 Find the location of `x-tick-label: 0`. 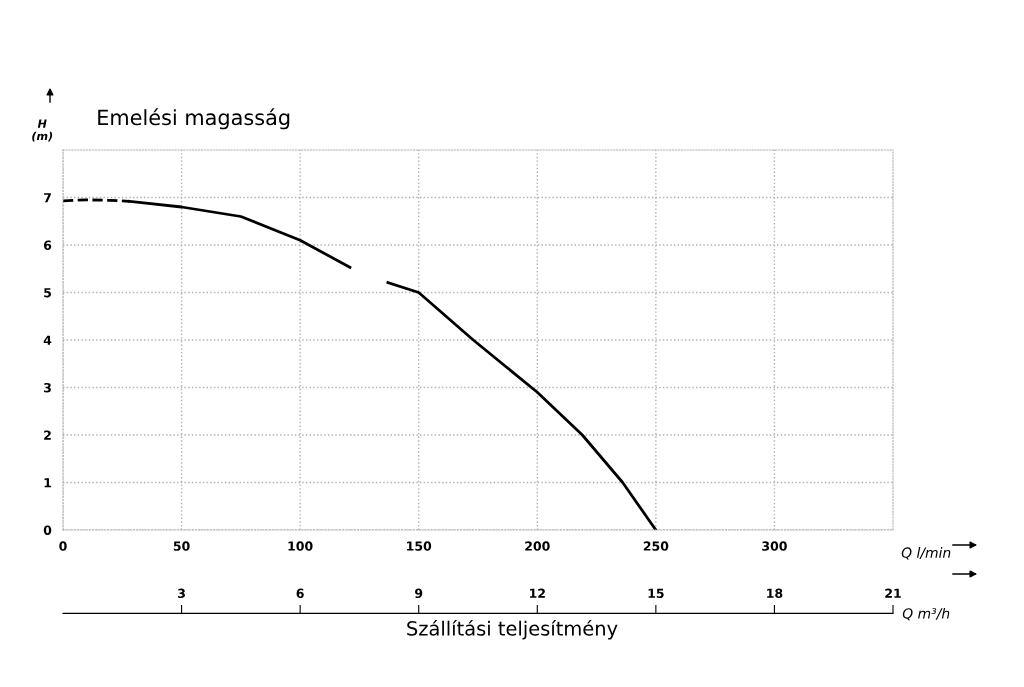

x-tick-label: 0 is located at coordinates (63, 546).